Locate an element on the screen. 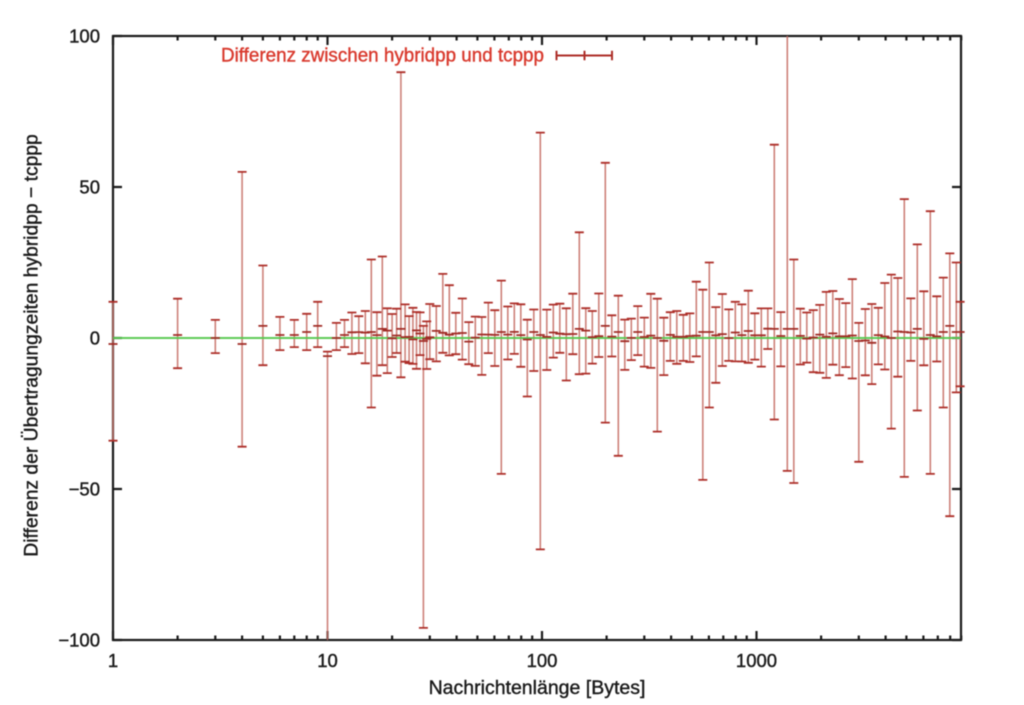 The width and height of the screenshot is (1024, 705). svg-text: 50 is located at coordinates (89, 187).